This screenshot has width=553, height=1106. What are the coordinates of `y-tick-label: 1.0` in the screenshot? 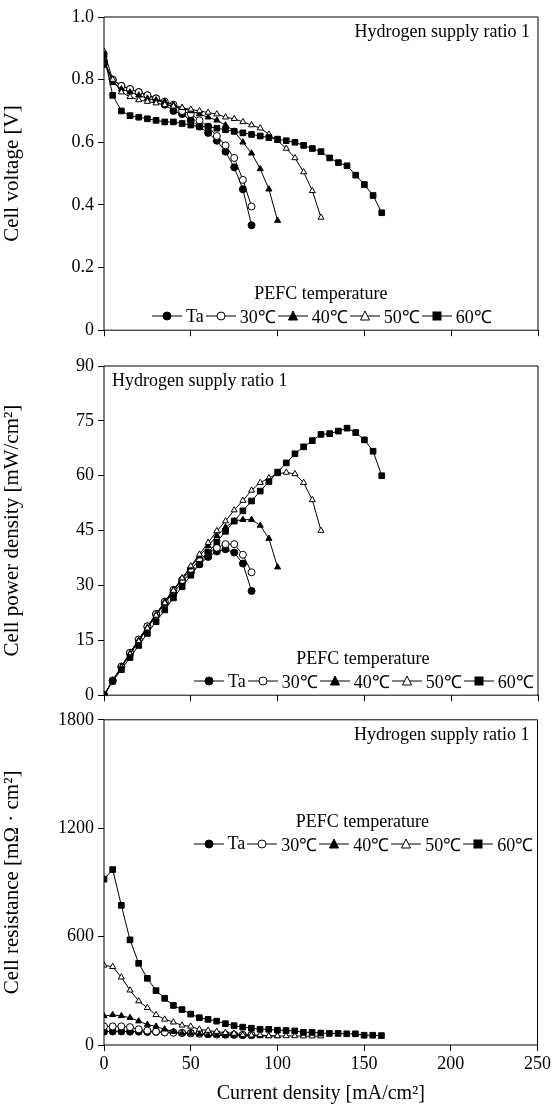 It's located at (82, 15).